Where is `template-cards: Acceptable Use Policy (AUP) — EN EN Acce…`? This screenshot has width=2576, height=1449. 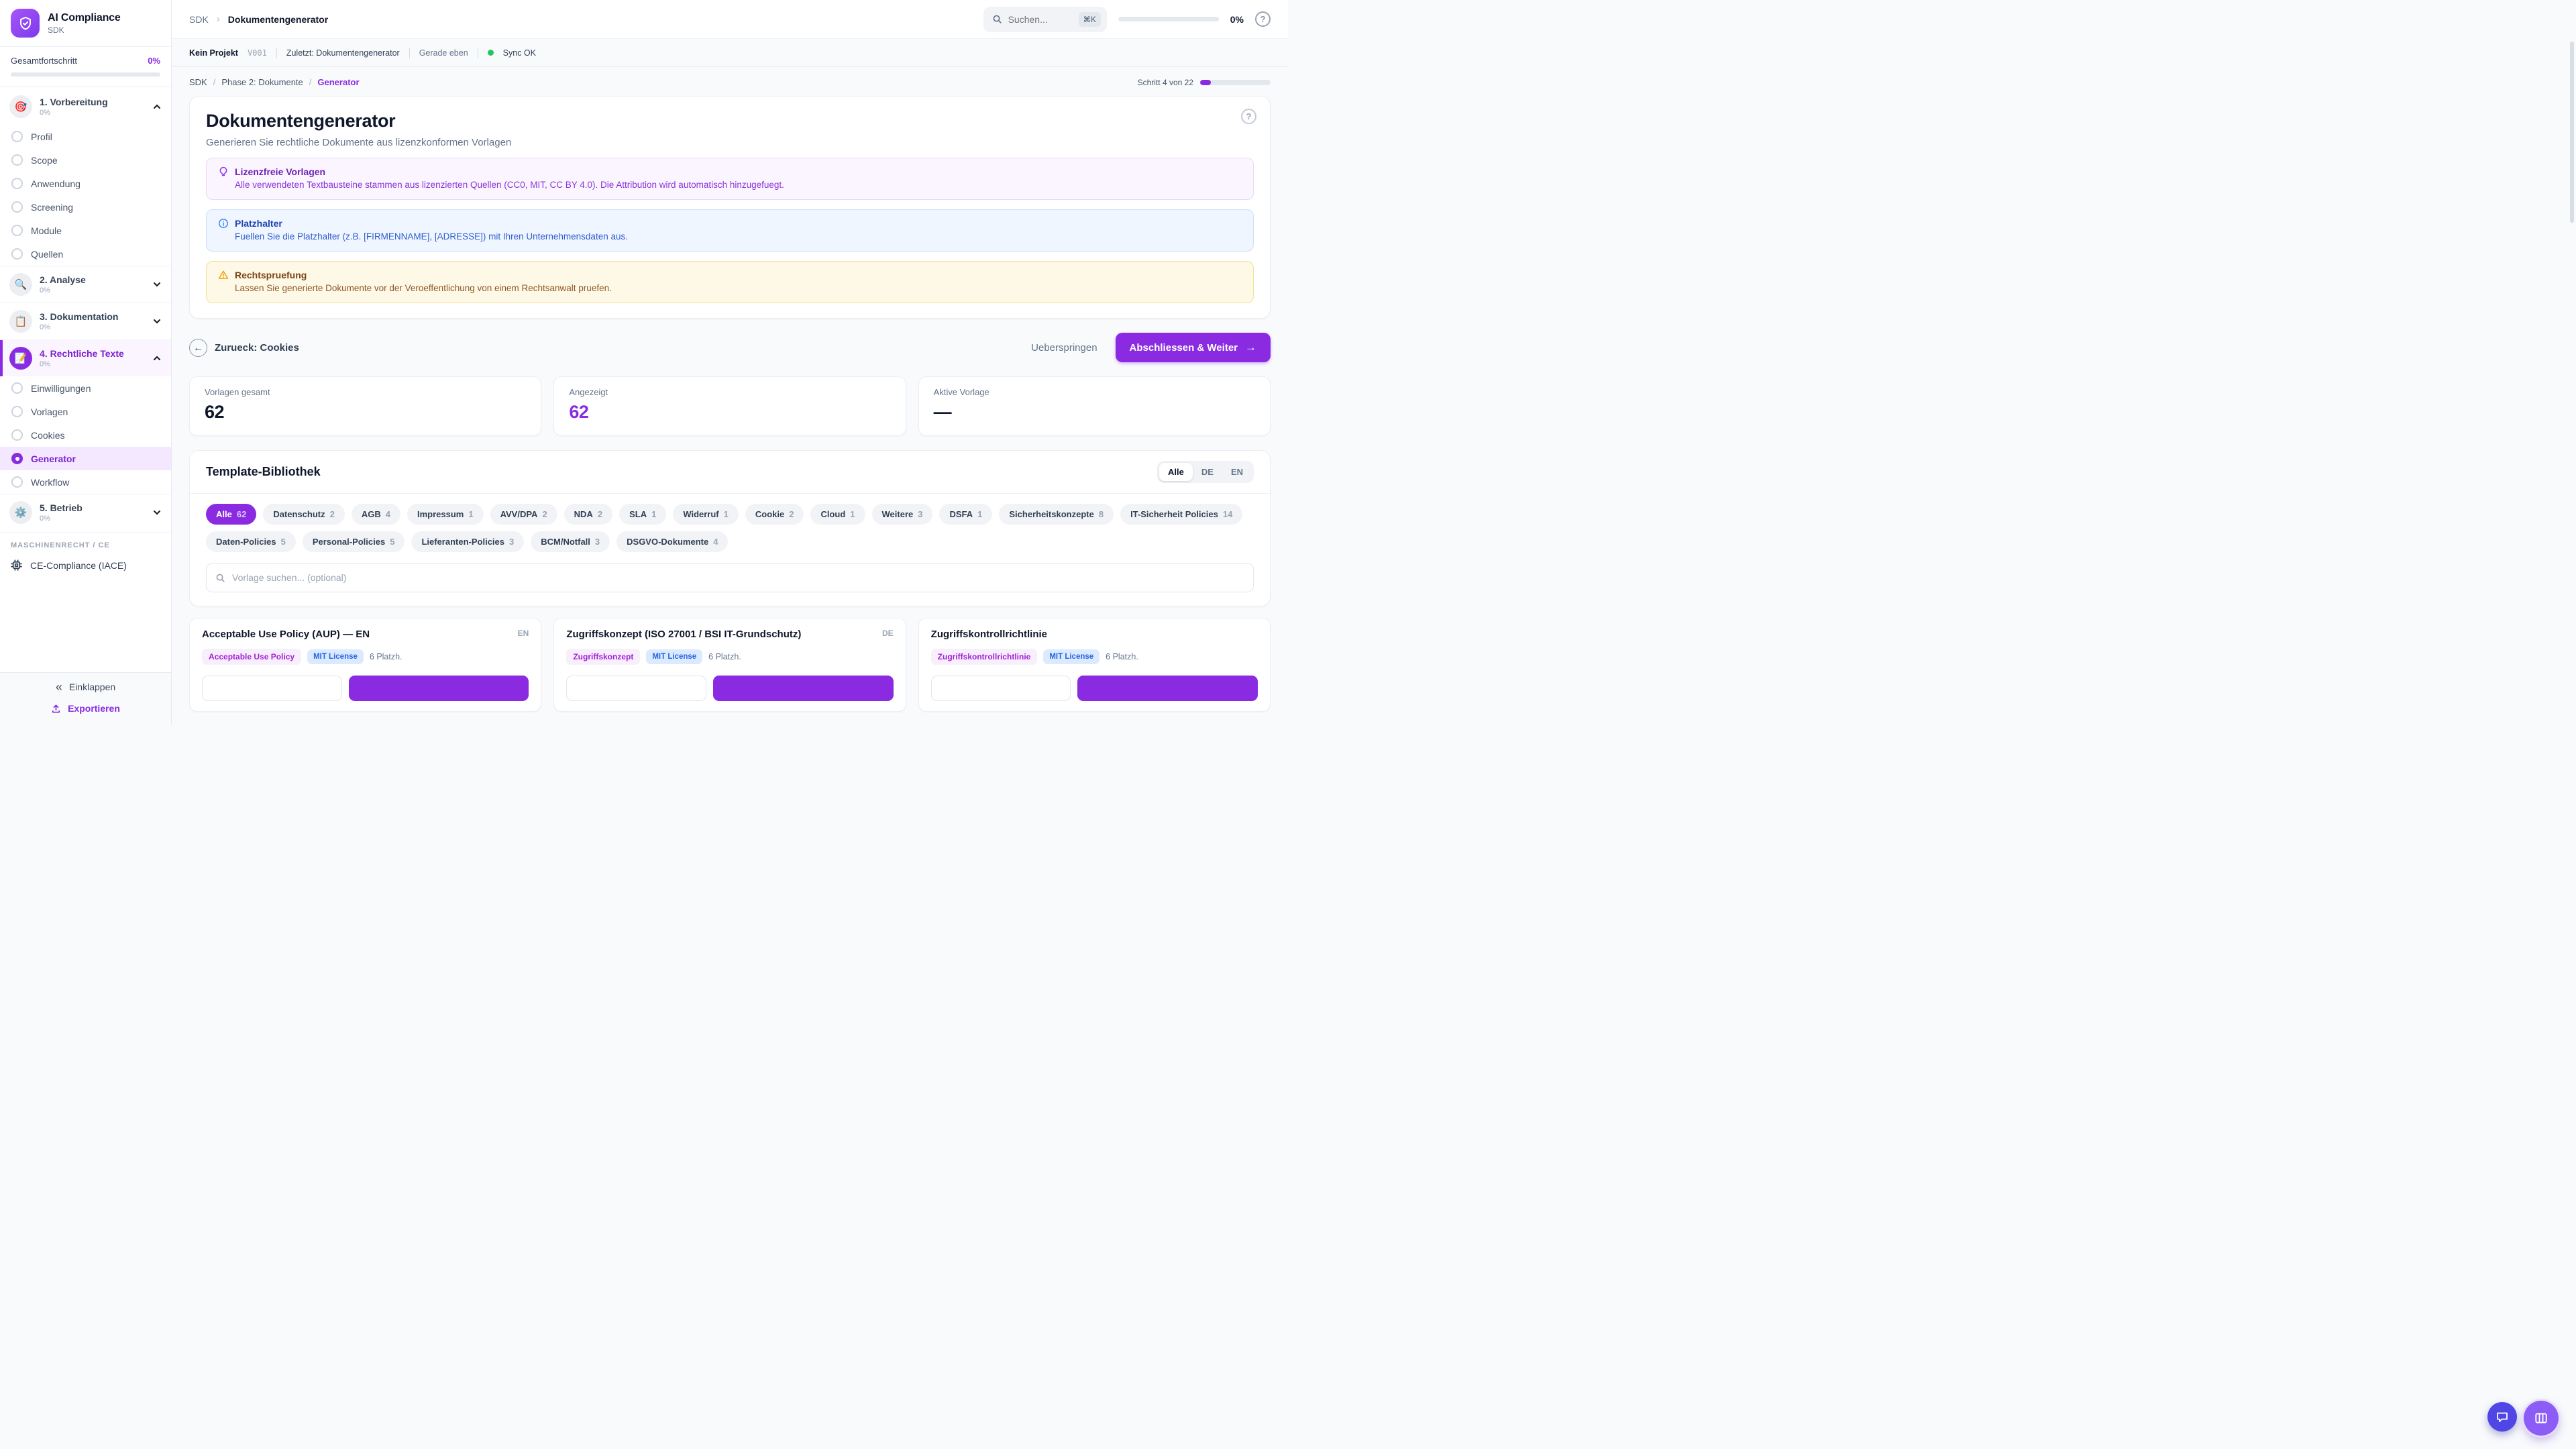 template-cards: Acceptable Use Policy (AUP) — EN EN Acce… is located at coordinates (730, 665).